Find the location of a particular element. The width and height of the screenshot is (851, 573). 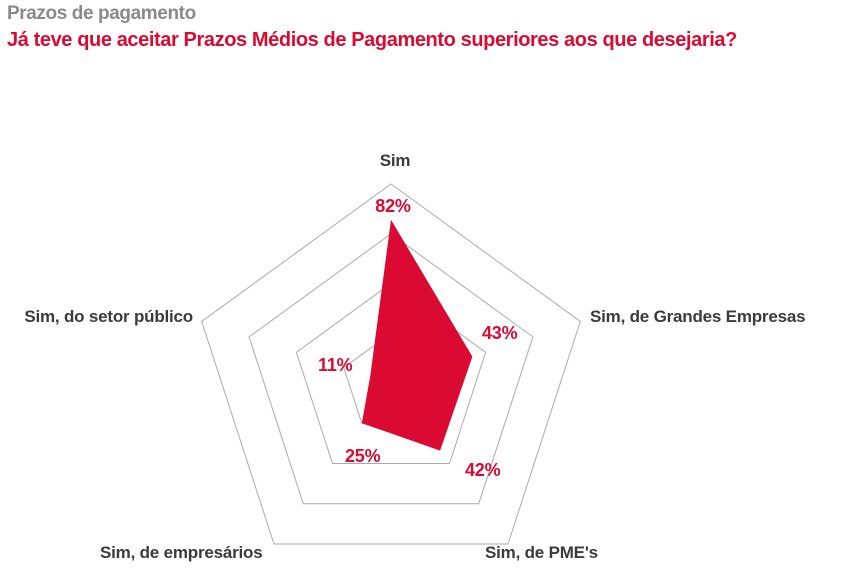

axis-label-grandes-empresas: Sim, de Grandes Empresas is located at coordinates (698, 316).